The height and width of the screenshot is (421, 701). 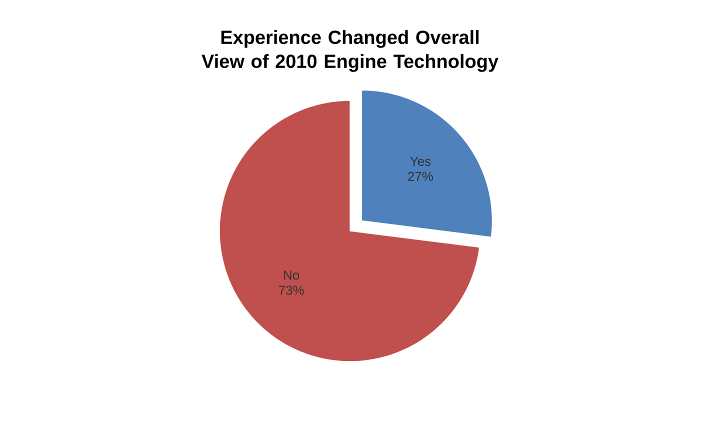 What do you see at coordinates (292, 275) in the screenshot?
I see `slice-label: No` at bounding box center [292, 275].